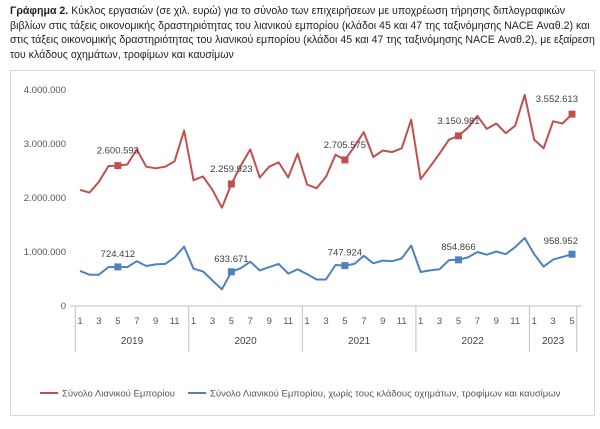 This screenshot has width=600, height=429. Describe the element at coordinates (63, 306) in the screenshot. I see `y-tick-label: 0` at that location.